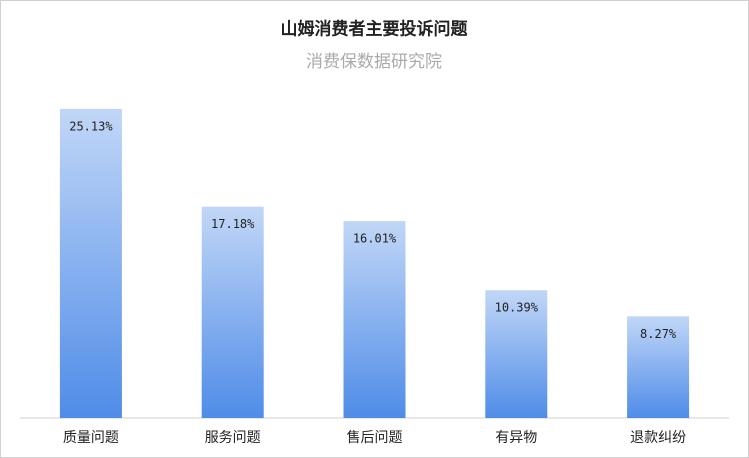  I want to click on value-label: 25.13%, so click(91, 126).